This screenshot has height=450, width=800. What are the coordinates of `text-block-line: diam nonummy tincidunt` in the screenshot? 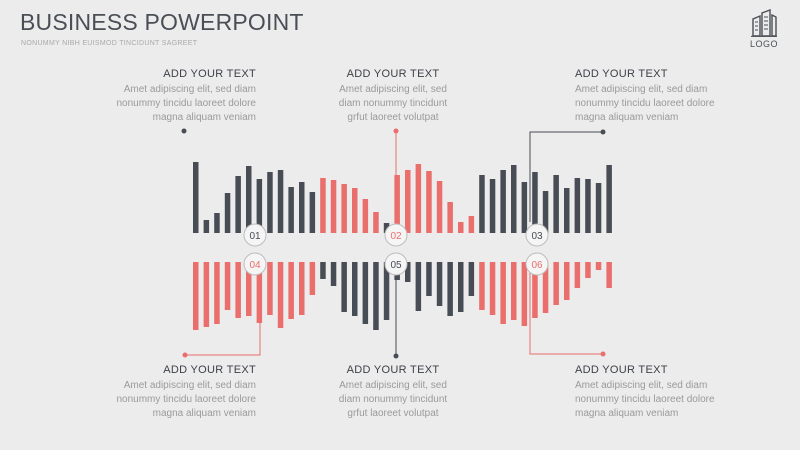 It's located at (393, 103).